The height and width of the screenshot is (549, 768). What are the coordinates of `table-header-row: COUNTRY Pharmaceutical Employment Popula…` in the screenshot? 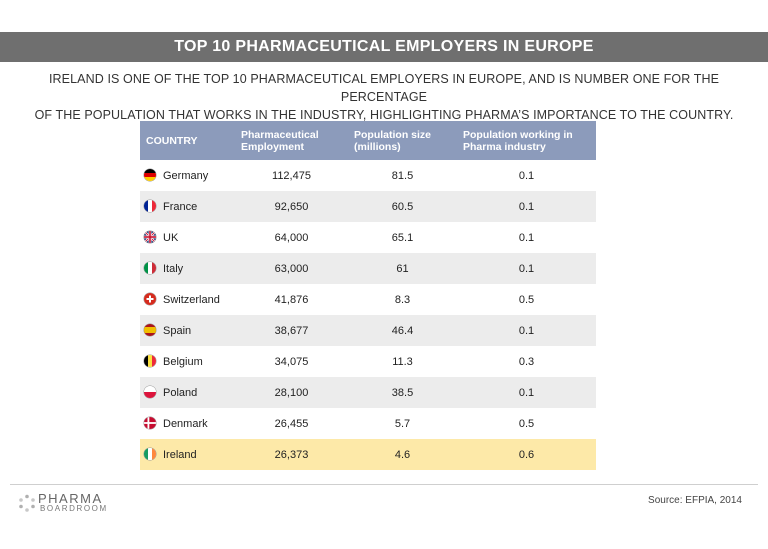 It's located at (368, 140).